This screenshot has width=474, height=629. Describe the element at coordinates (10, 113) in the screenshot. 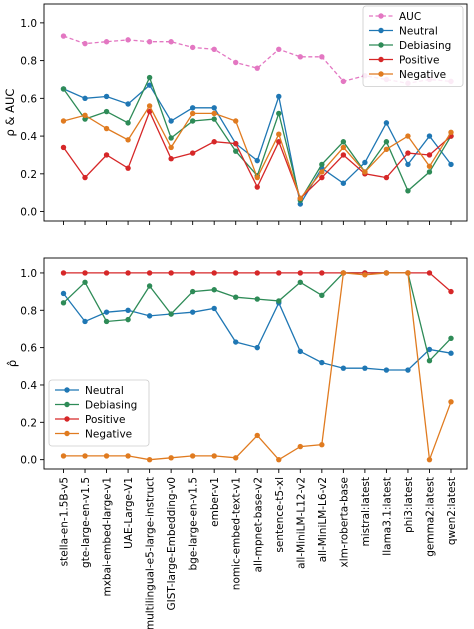

I see `top-ylabel: ρ & AUC` at that location.